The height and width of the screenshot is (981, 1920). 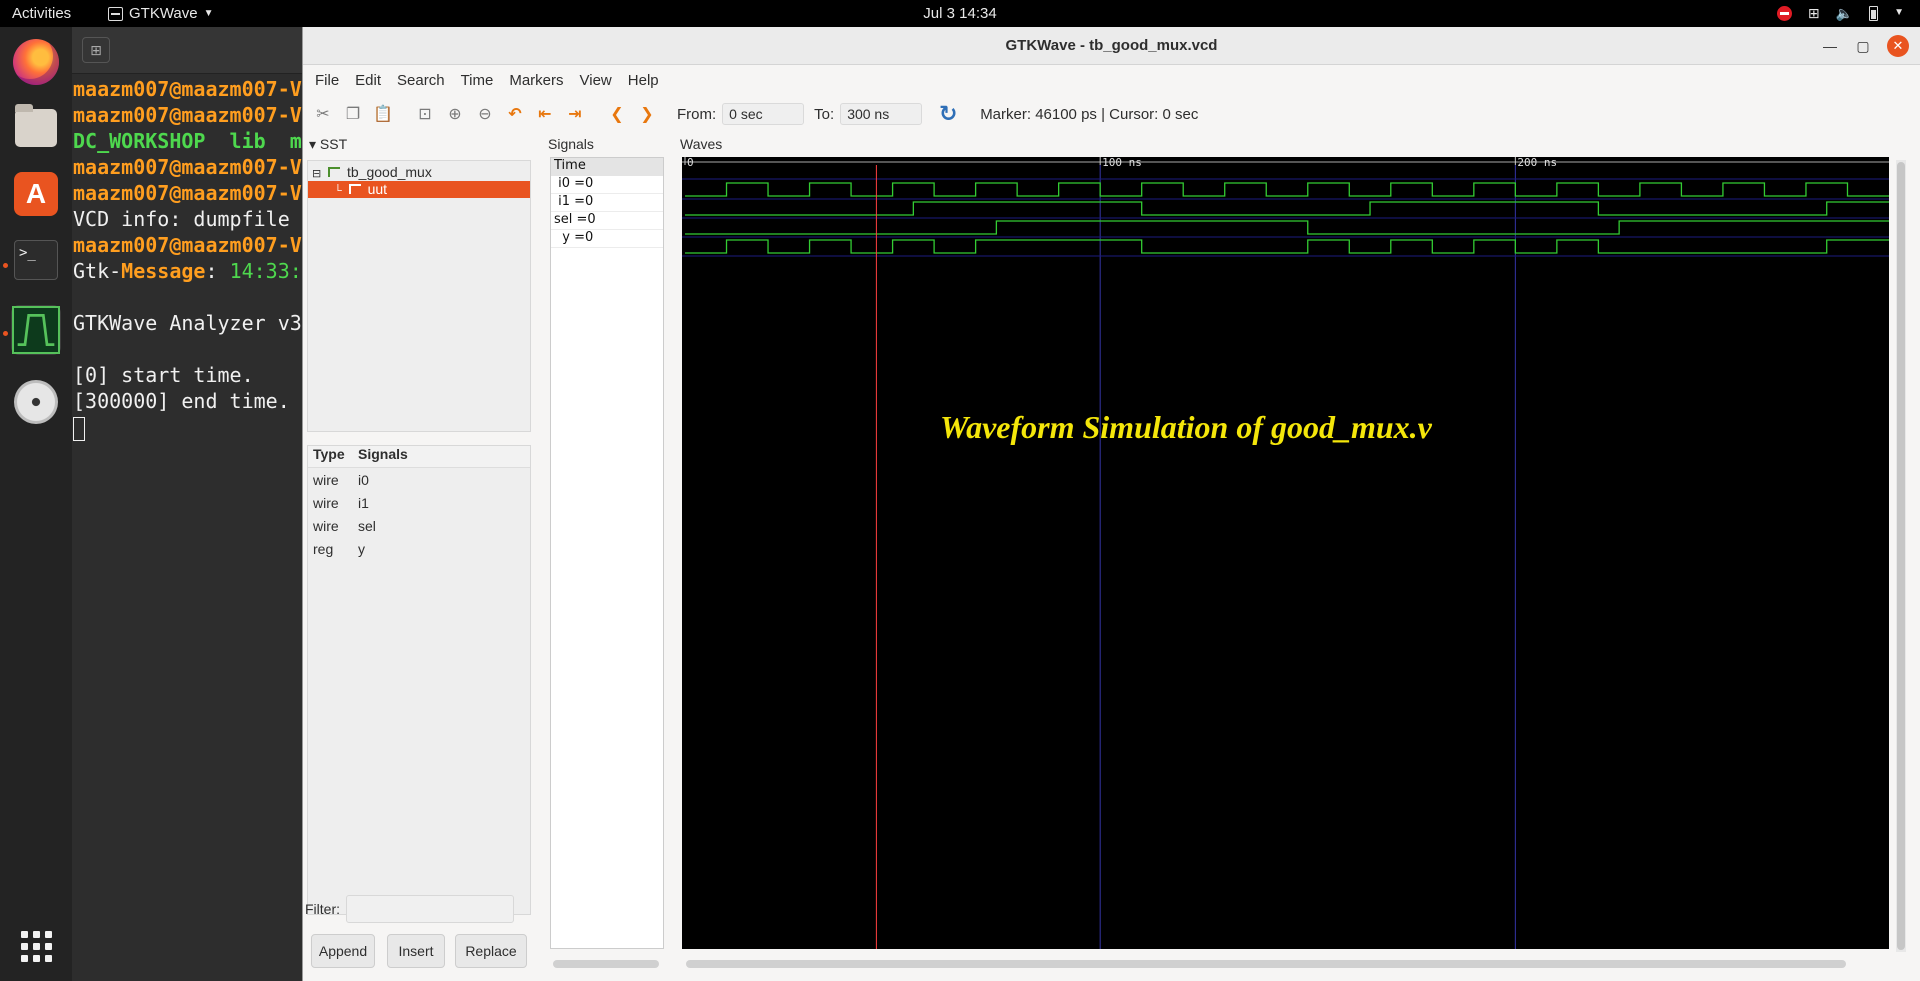 I want to click on to-time-input: 300 ns, so click(x=881, y=114).